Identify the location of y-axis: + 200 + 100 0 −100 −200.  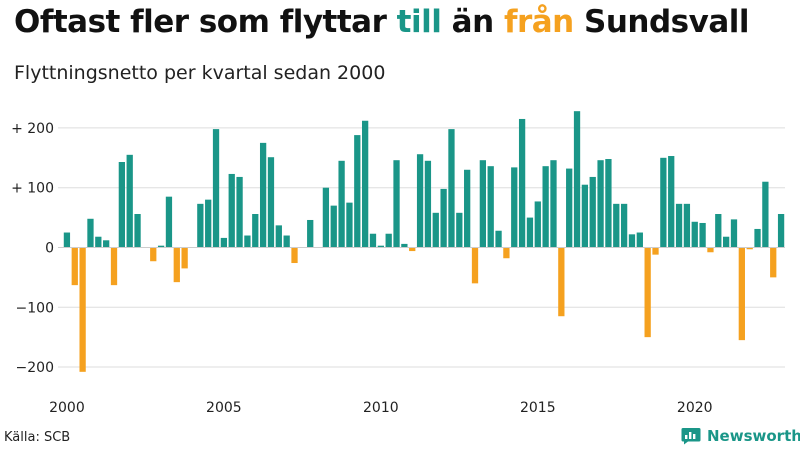
(32, 248).